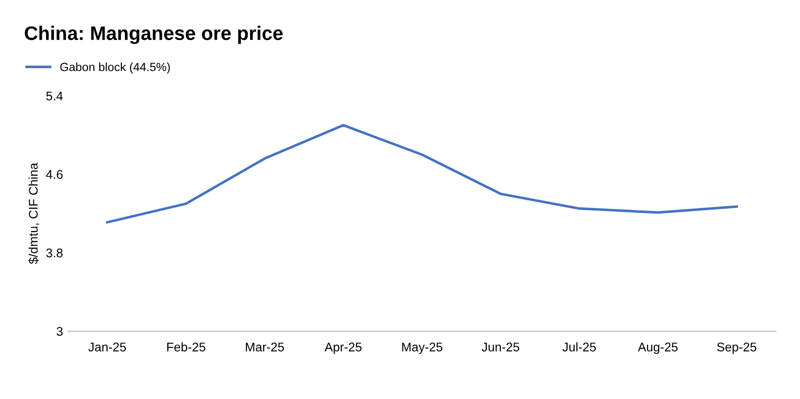  Describe the element at coordinates (107, 347) in the screenshot. I see `x-tick-label: Jan-25` at that location.